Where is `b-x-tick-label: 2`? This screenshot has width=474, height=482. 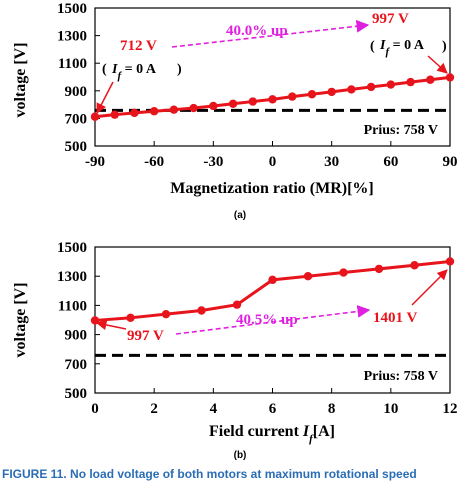 b-x-tick-label: 2 is located at coordinates (154, 409).